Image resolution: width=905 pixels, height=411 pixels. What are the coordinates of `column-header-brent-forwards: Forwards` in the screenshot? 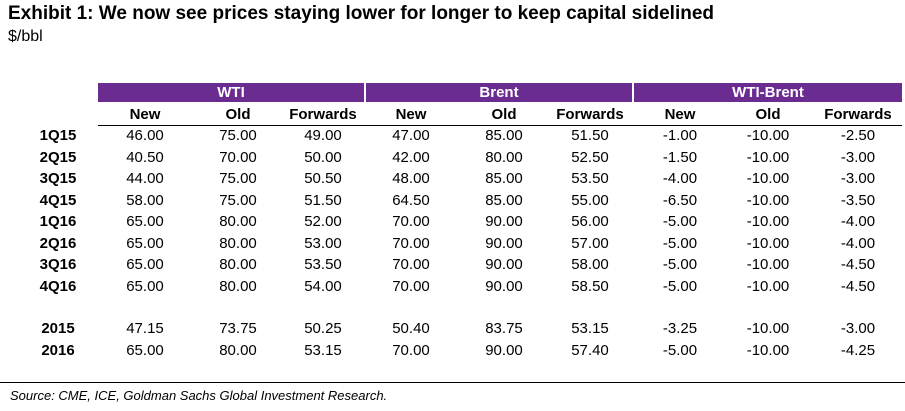 It's located at (590, 114).